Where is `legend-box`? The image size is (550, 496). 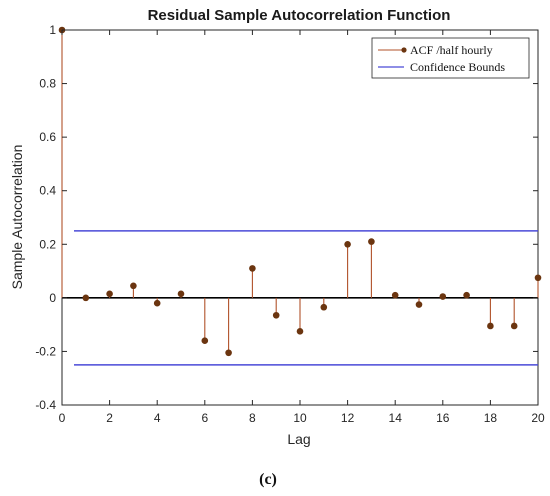
legend-box is located at coordinates (450, 58).